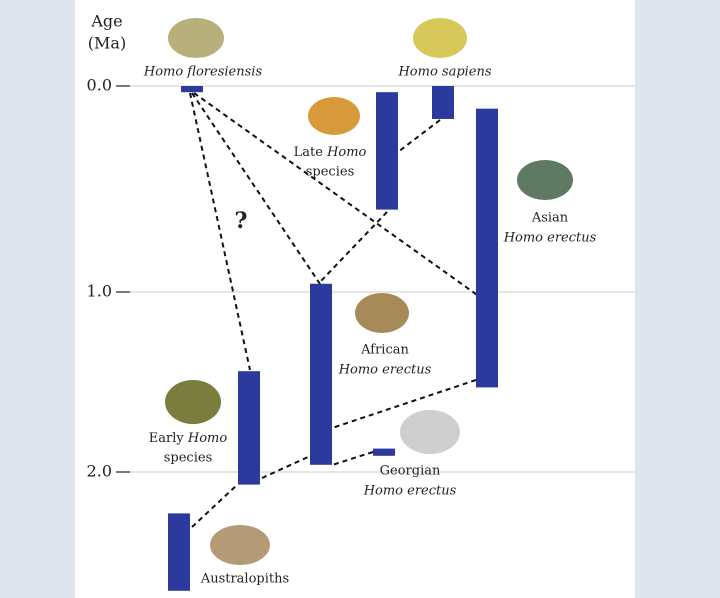  Describe the element at coordinates (99, 85) in the screenshot. I see `y-tick-label: 0.0` at that location.